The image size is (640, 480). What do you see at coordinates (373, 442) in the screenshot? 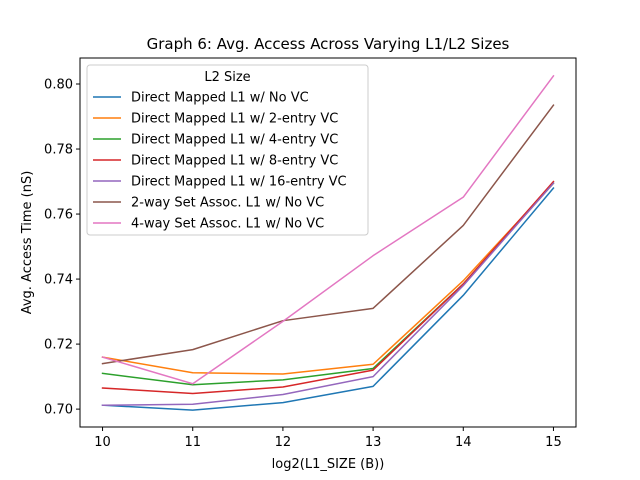
I see `x-tick-label: 13` at bounding box center [373, 442].